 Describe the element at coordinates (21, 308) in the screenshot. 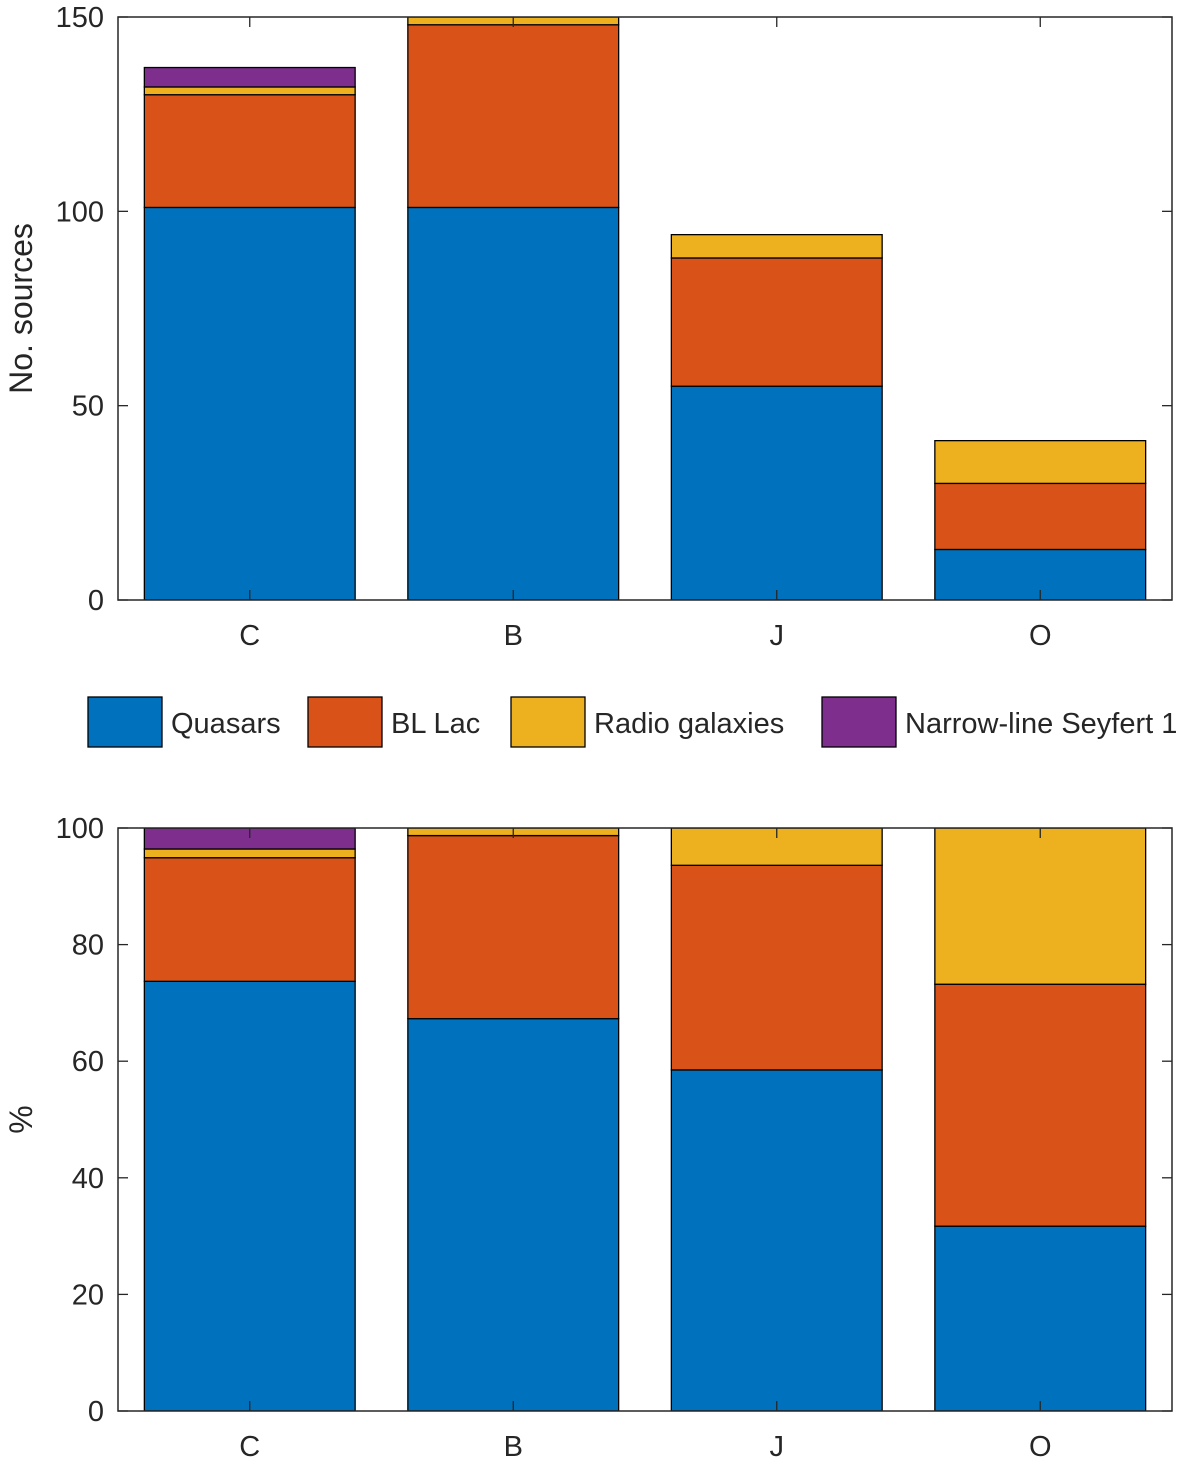

I see `y-axis-label: No. sources` at that location.